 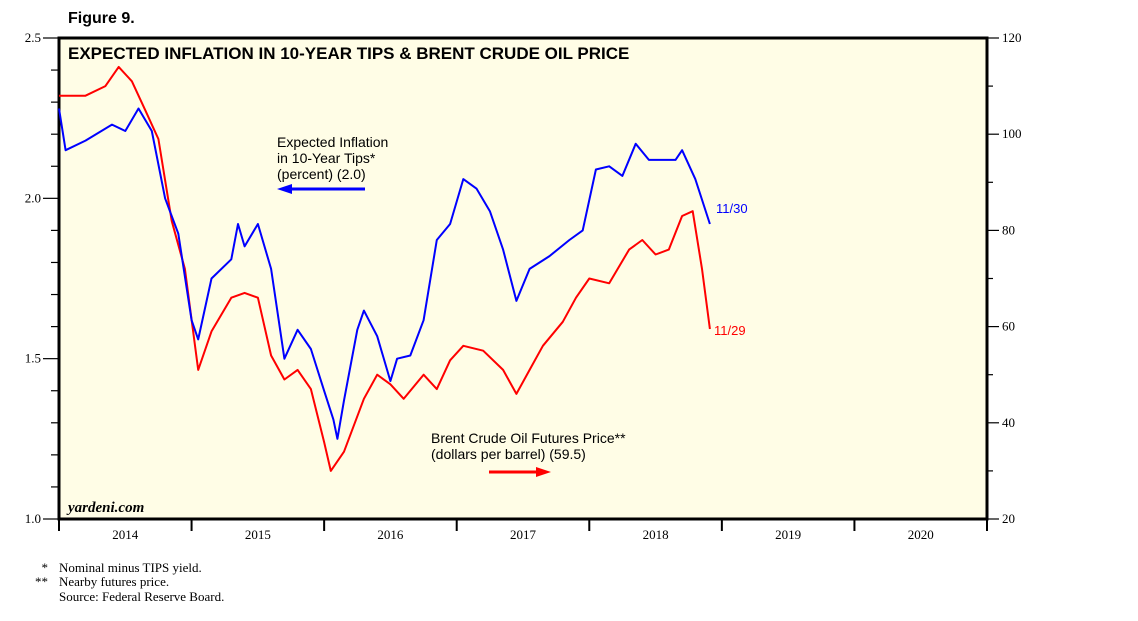 I want to click on footnote-mark-2: **, so click(x=41, y=581).